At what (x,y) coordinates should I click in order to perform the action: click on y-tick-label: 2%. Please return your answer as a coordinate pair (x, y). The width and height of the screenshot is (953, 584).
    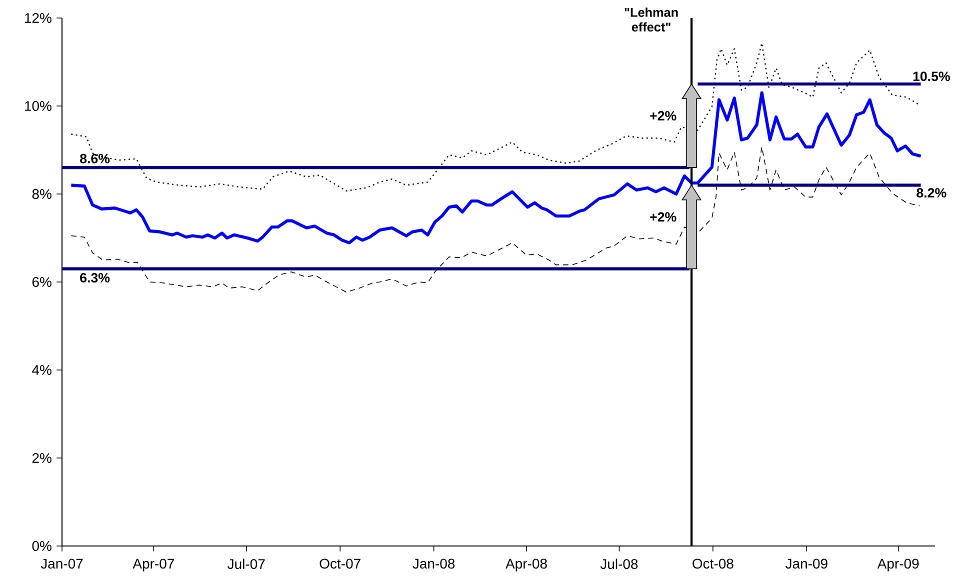
    Looking at the image, I should click on (42, 458).